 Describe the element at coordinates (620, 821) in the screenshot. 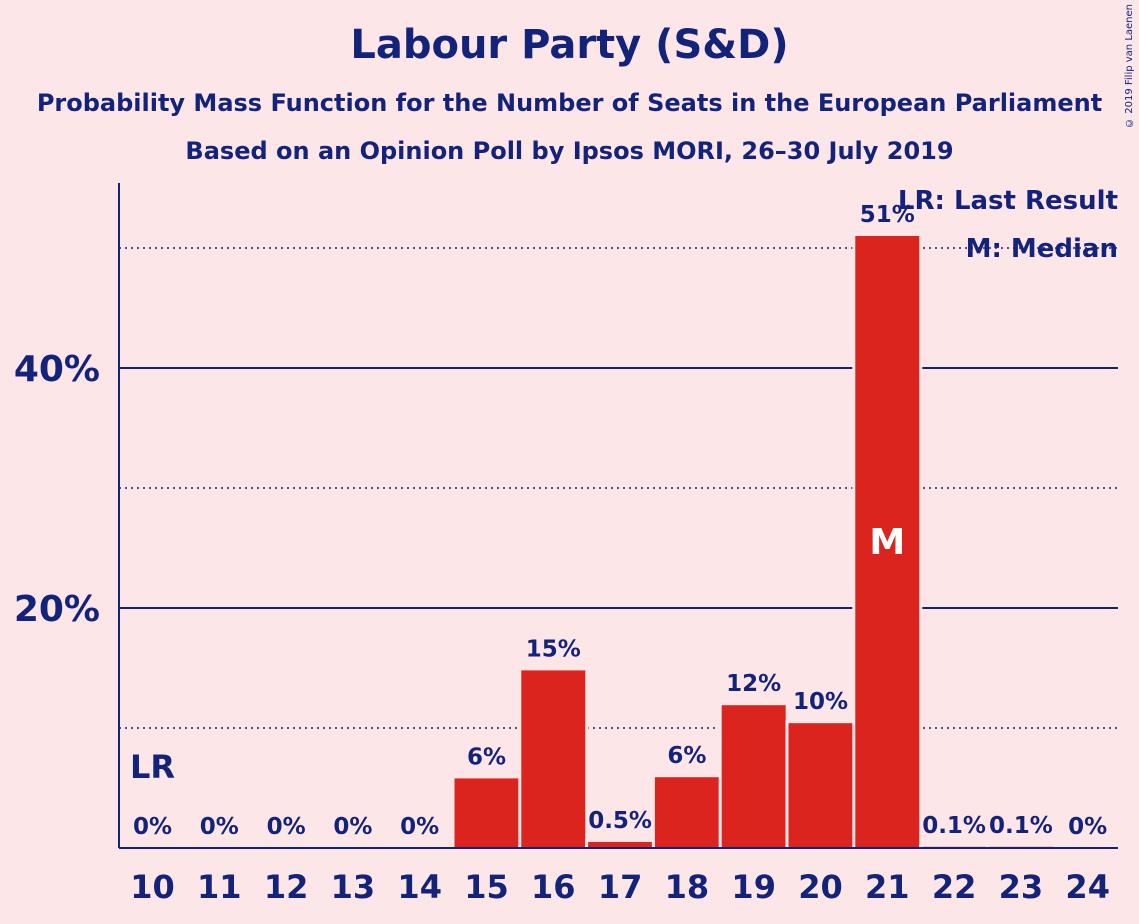

I see `value-label: 0.5%` at that location.